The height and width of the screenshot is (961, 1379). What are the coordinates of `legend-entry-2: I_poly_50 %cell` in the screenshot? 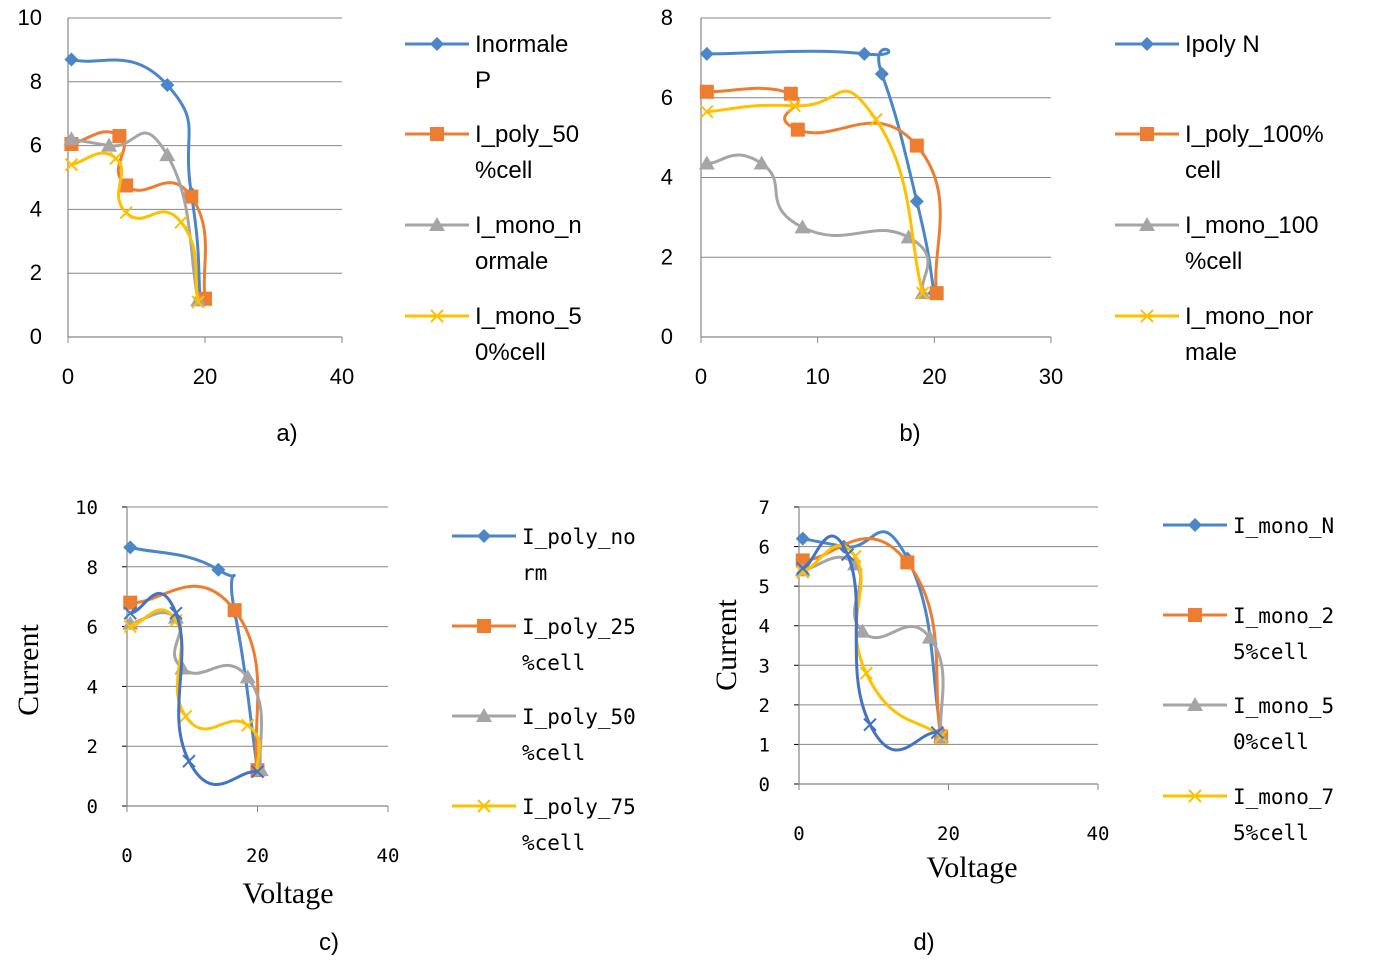 It's located at (492, 152).